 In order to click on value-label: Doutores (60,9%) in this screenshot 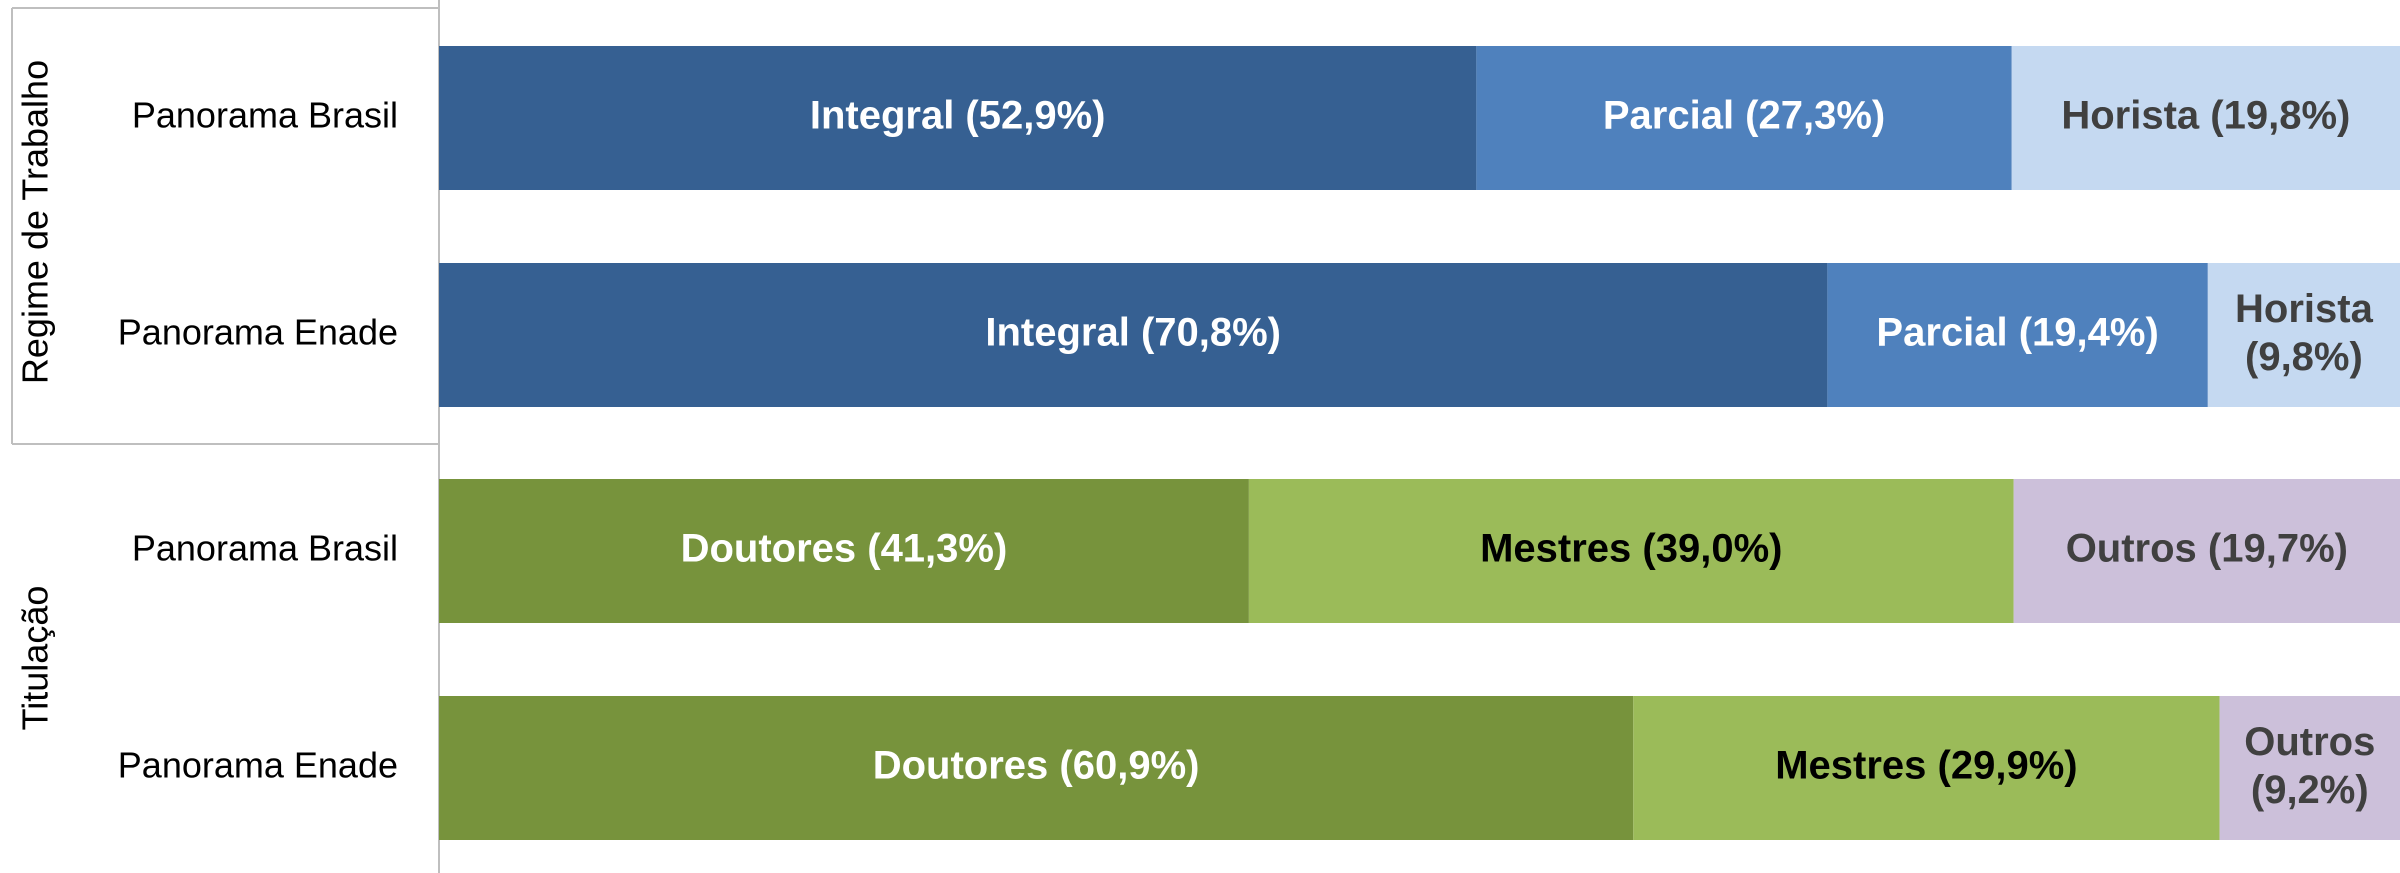, I will do `click(1036, 766)`.